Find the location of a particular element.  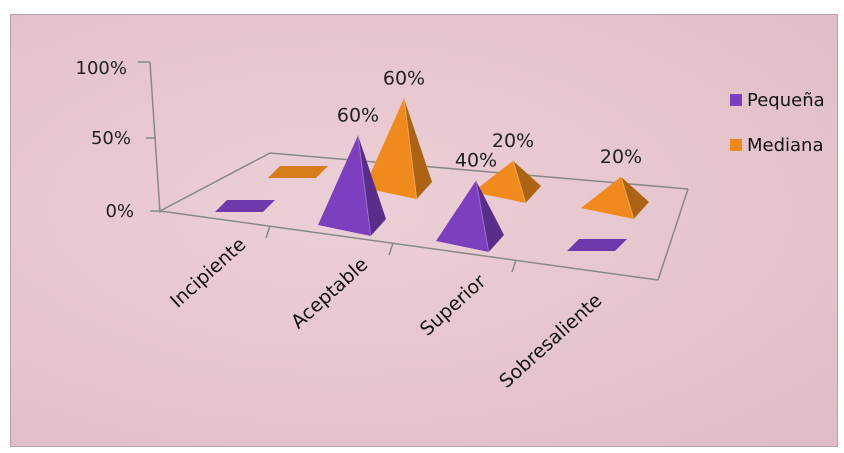

y-tick-label: 100% is located at coordinates (101, 68).